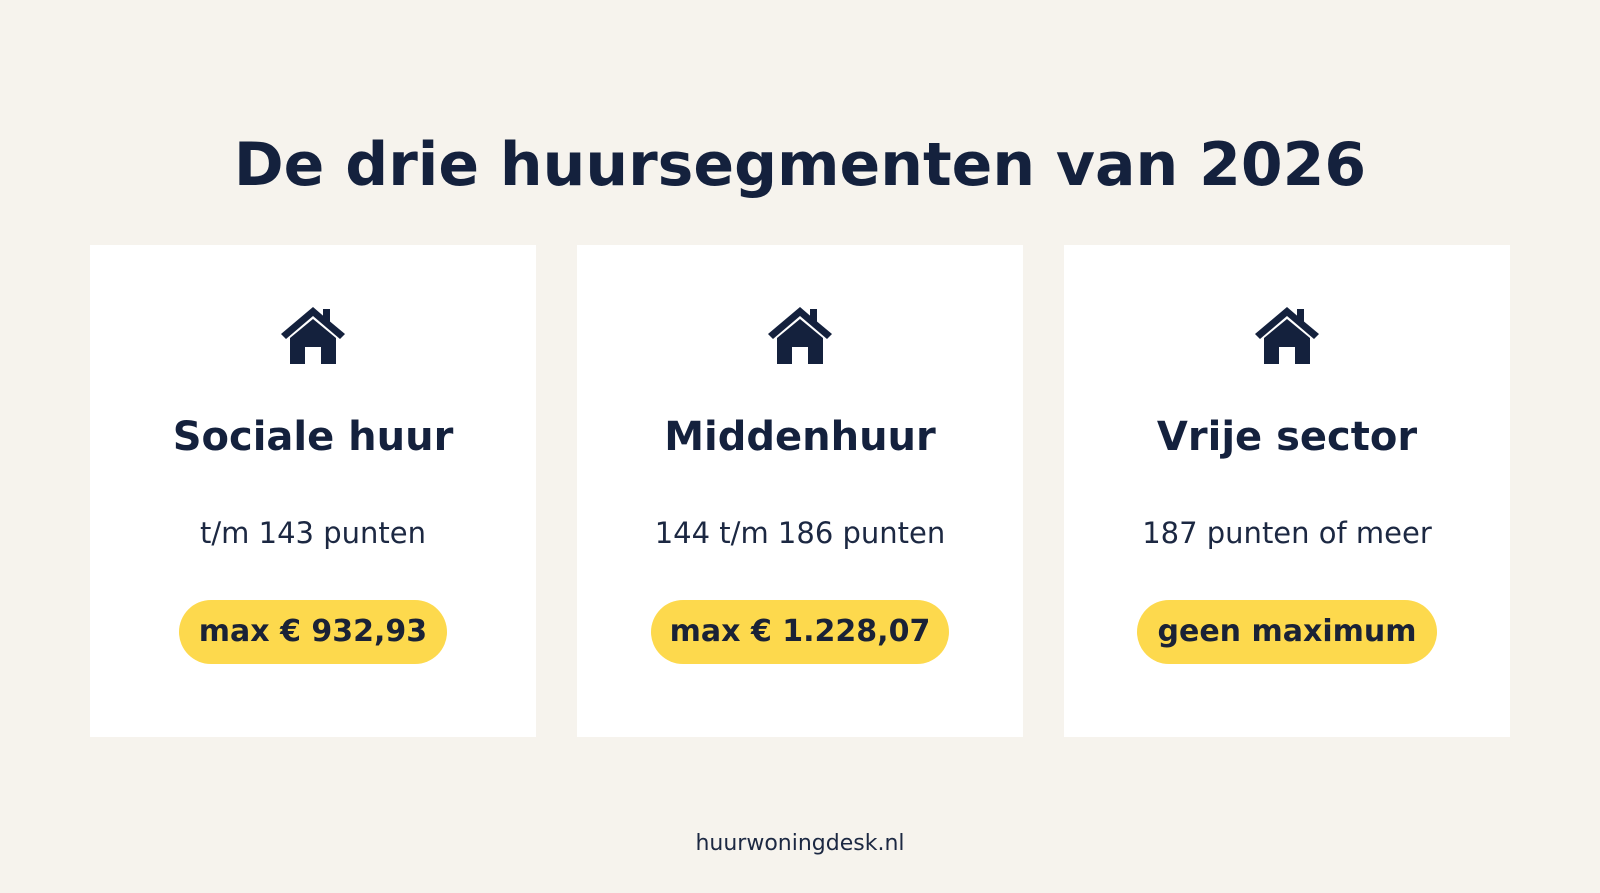 Image resolution: width=1600 pixels, height=893 pixels. Describe the element at coordinates (800, 165) in the screenshot. I see `page-title: De drie huursegmenten van 2026` at that location.